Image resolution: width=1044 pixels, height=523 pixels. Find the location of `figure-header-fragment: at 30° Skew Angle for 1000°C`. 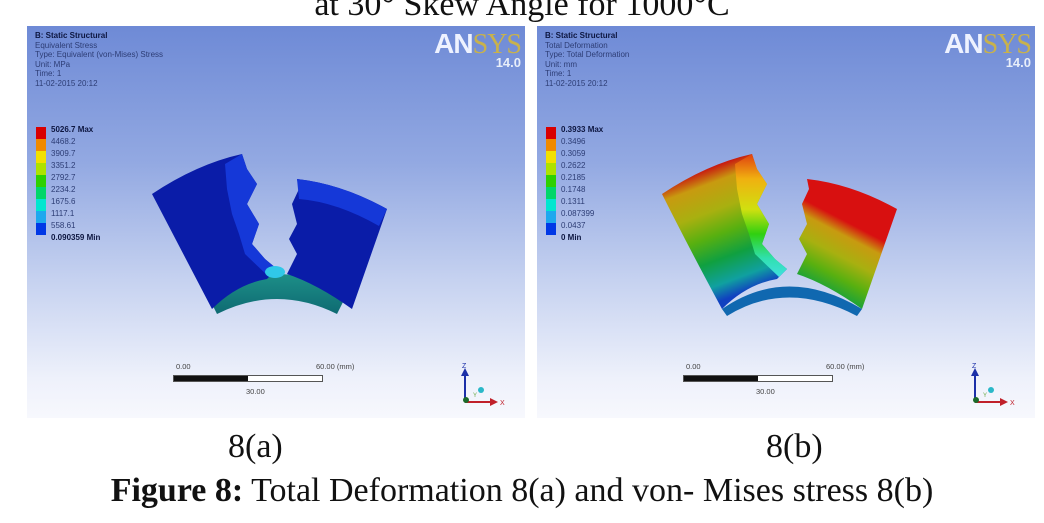

figure-header-fragment: at 30° Skew Angle for 1000°C is located at coordinates (522, 11).